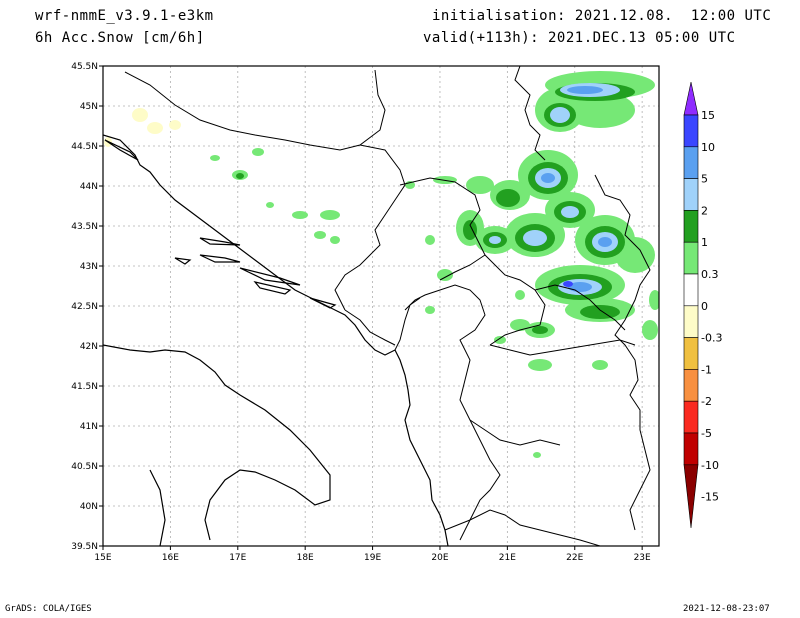 Image resolution: width=800 pixels, height=618 pixels. I want to click on lat-tick-label: 42.5N, so click(84, 307).